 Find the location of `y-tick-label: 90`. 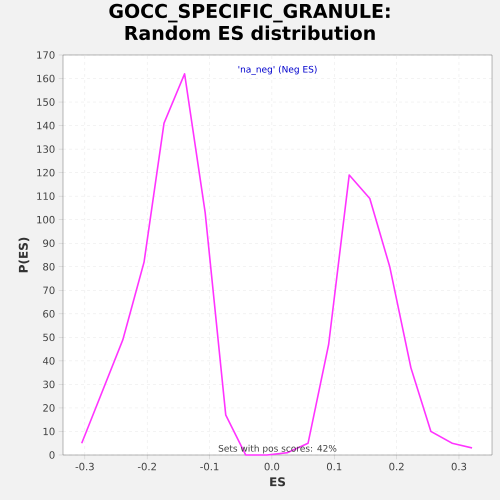

y-tick-label: 90 is located at coordinates (49, 243).